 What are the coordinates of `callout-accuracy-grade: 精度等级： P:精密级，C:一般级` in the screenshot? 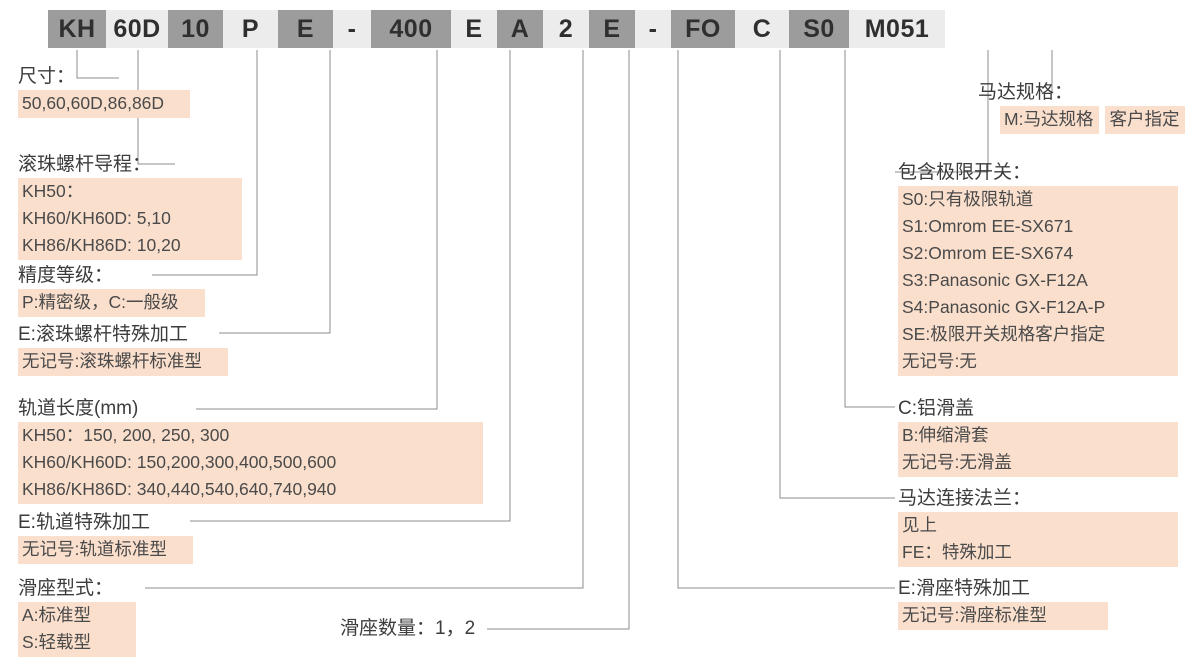 It's located at (111, 290).